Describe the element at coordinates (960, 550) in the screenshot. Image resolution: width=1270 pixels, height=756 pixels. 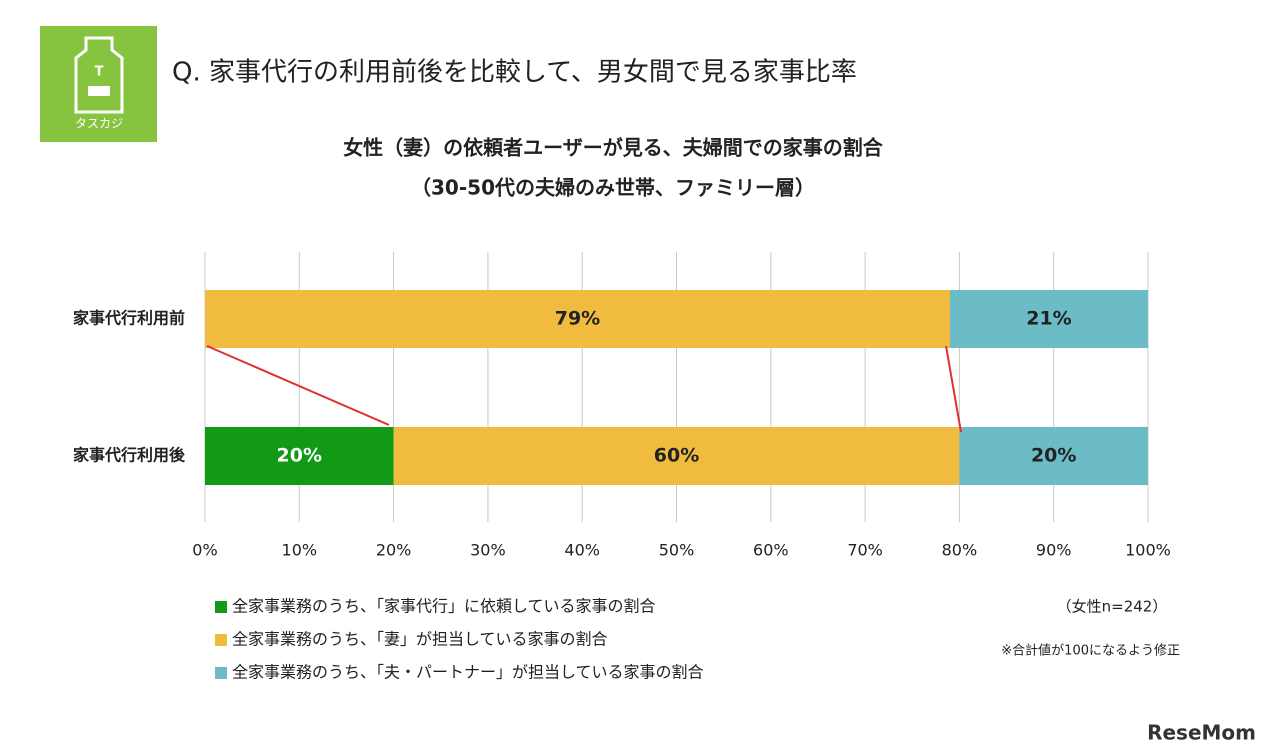
I see `x-tick-label: 80%` at that location.